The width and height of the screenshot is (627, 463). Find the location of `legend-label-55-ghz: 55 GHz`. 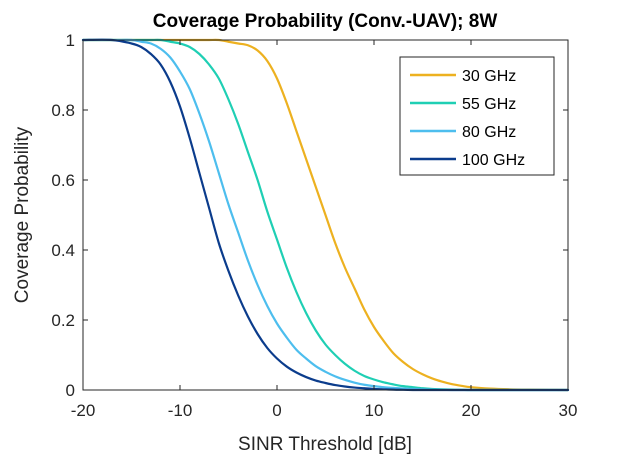

legend-label-55-ghz: 55 GHz is located at coordinates (489, 104).